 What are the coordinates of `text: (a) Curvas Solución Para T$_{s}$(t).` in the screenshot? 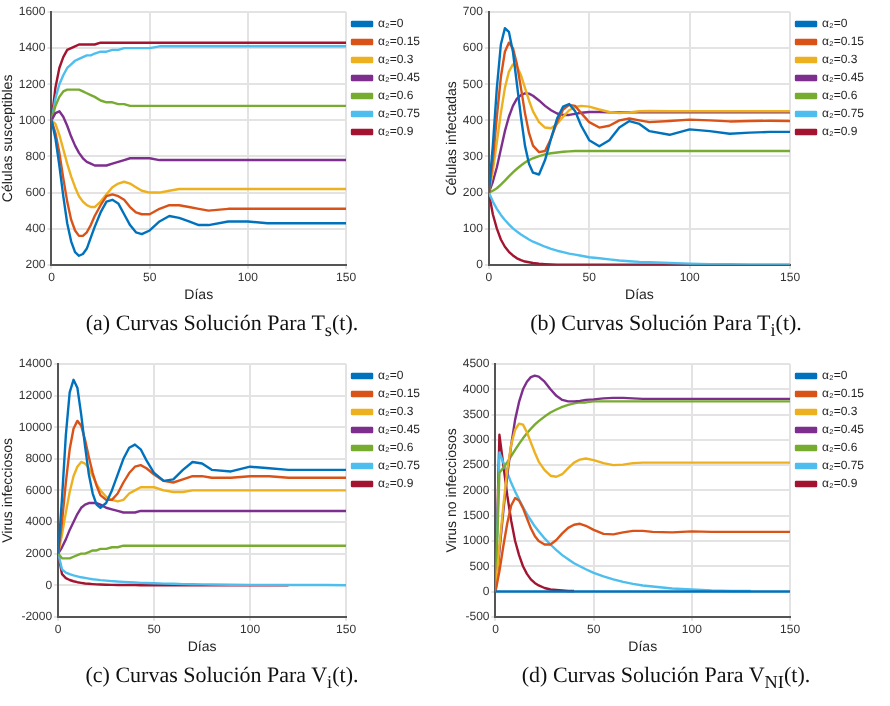 It's located at (222, 327).